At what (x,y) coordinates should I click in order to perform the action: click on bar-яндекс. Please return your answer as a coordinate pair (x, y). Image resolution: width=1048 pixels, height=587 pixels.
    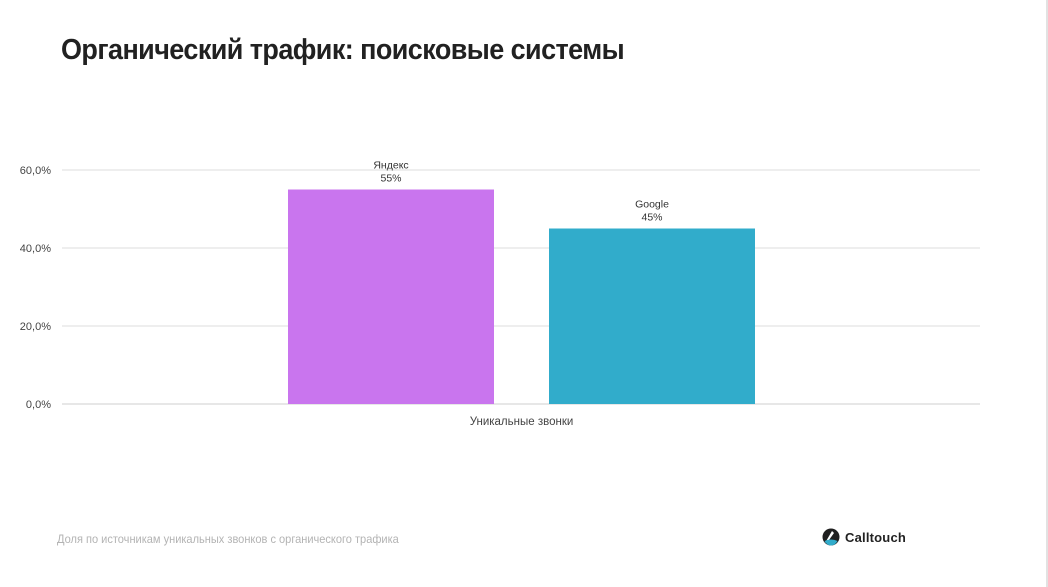
    Looking at the image, I should click on (391, 296).